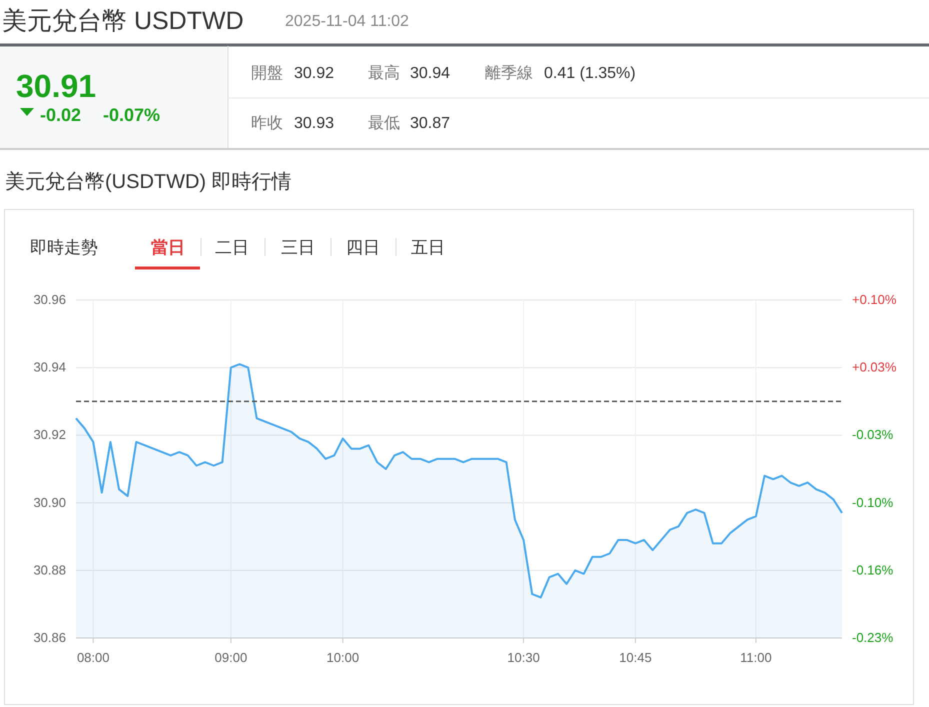  What do you see at coordinates (430, 73) in the screenshot?
I see `text: 30.94` at bounding box center [430, 73].